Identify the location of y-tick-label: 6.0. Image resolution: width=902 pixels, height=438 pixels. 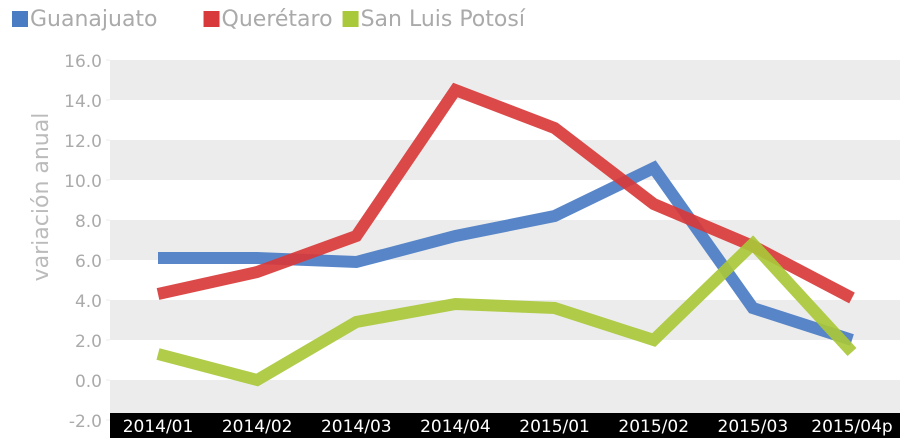
(88, 262).